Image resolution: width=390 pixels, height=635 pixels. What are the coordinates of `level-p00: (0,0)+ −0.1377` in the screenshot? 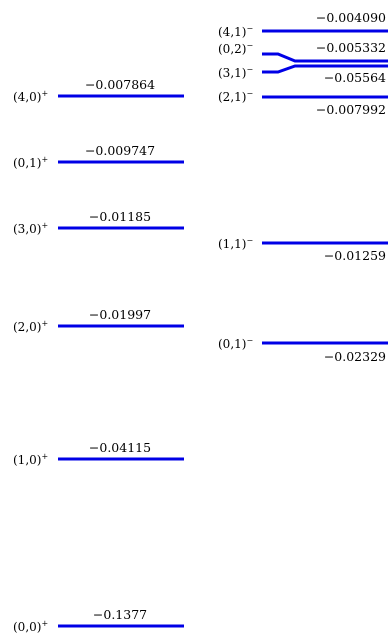 It's located at (98, 620).